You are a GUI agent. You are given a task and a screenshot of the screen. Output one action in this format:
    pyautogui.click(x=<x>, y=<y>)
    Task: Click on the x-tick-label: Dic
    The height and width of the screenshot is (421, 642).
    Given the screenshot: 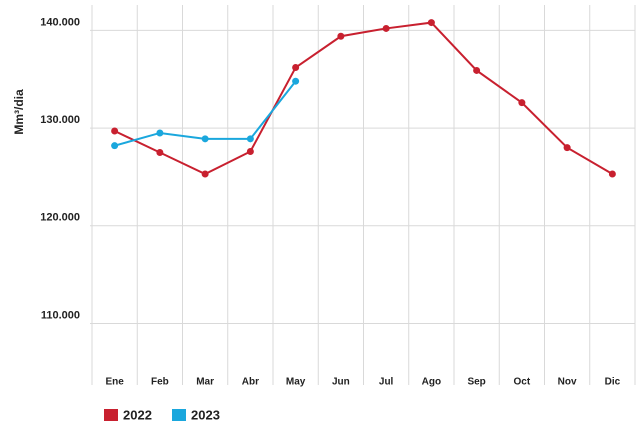 What is the action you would take?
    pyautogui.click(x=613, y=382)
    